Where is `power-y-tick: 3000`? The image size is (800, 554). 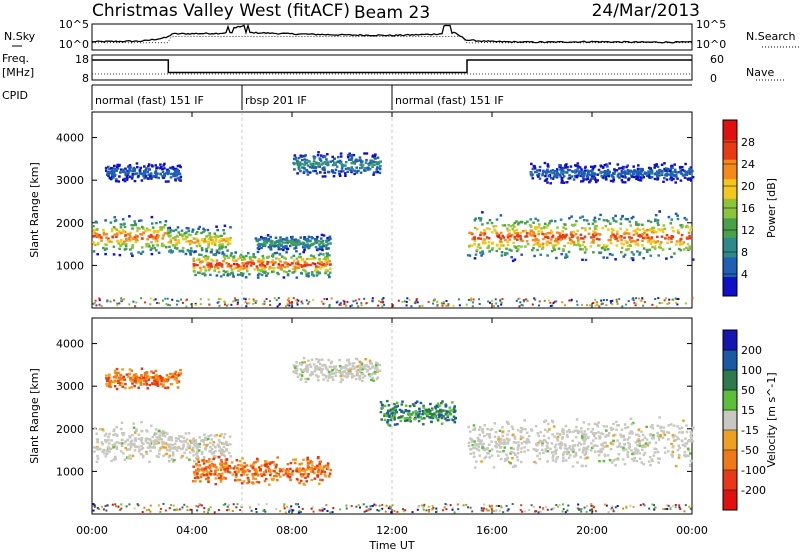
power-y-tick: 3000 is located at coordinates (70, 180).